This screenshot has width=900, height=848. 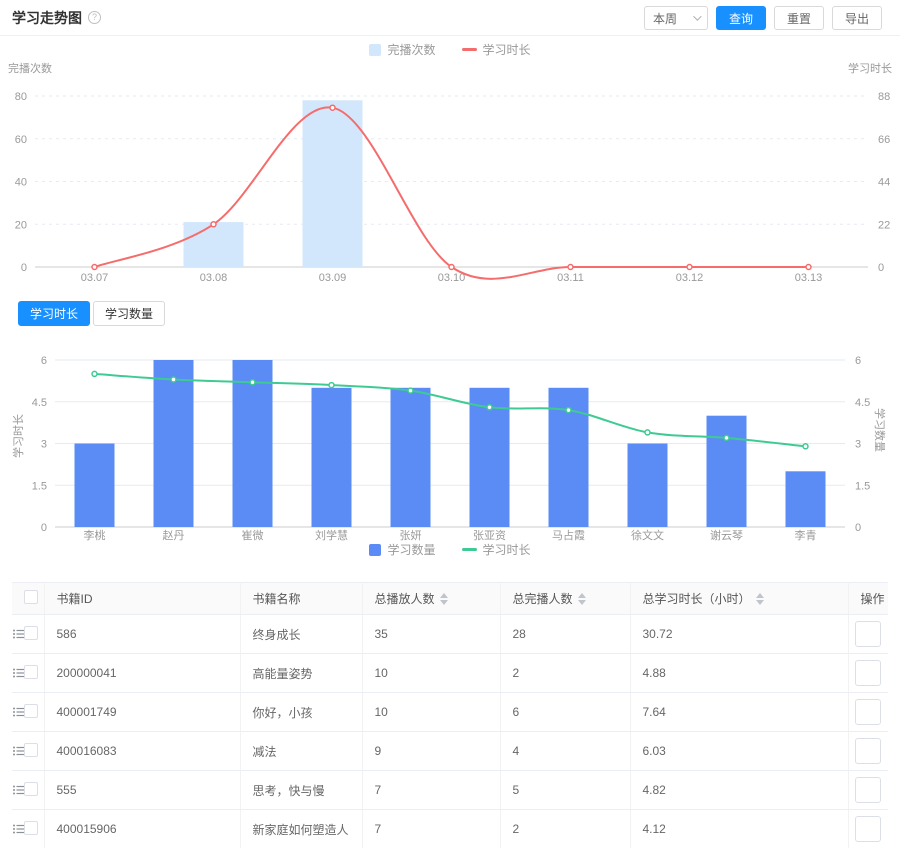 What do you see at coordinates (884, 183) in the screenshot?
I see `svg-text: 44` at bounding box center [884, 183].